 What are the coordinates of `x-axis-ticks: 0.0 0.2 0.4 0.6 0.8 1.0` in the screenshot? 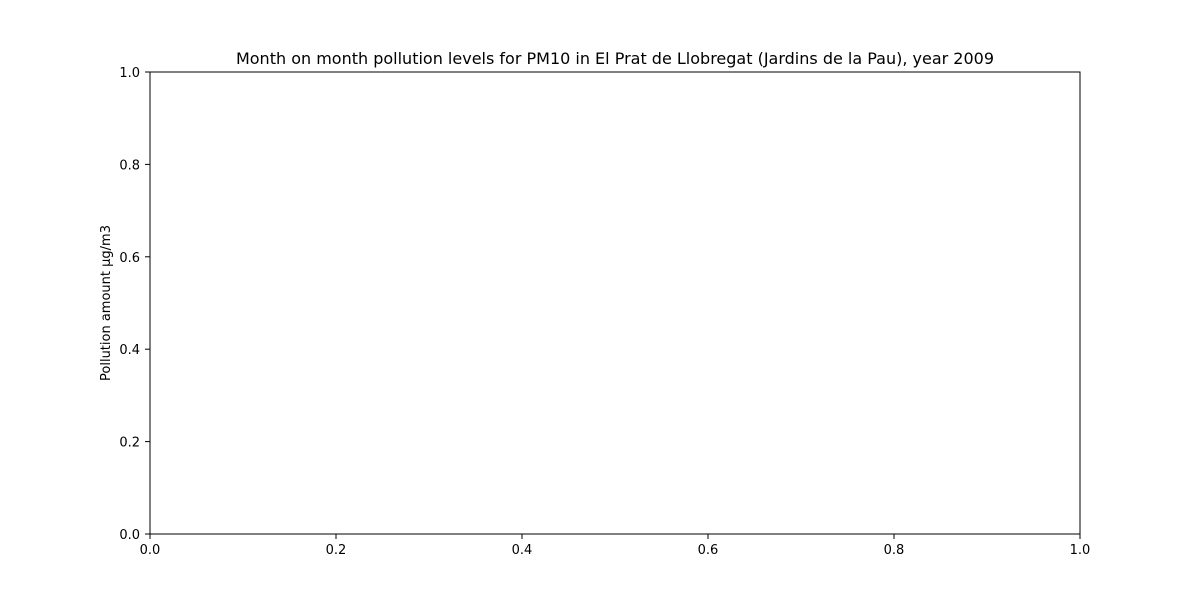 It's located at (615, 546).